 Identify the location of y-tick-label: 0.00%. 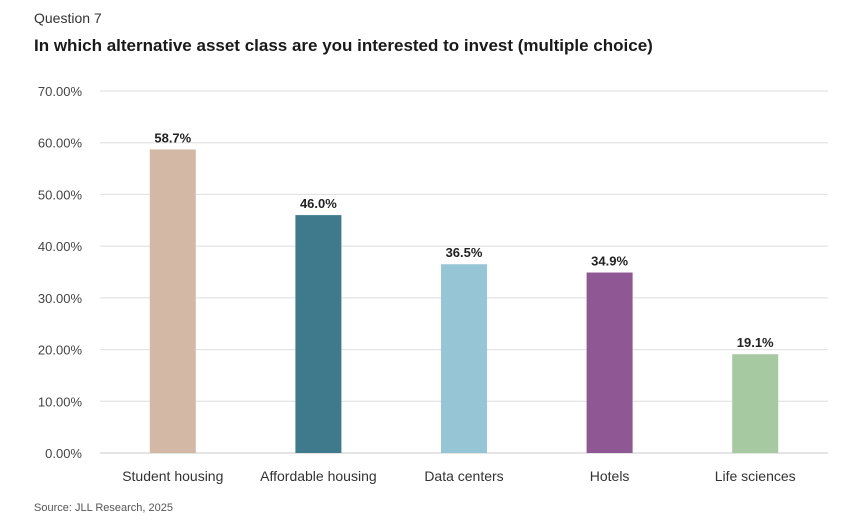
(63, 453).